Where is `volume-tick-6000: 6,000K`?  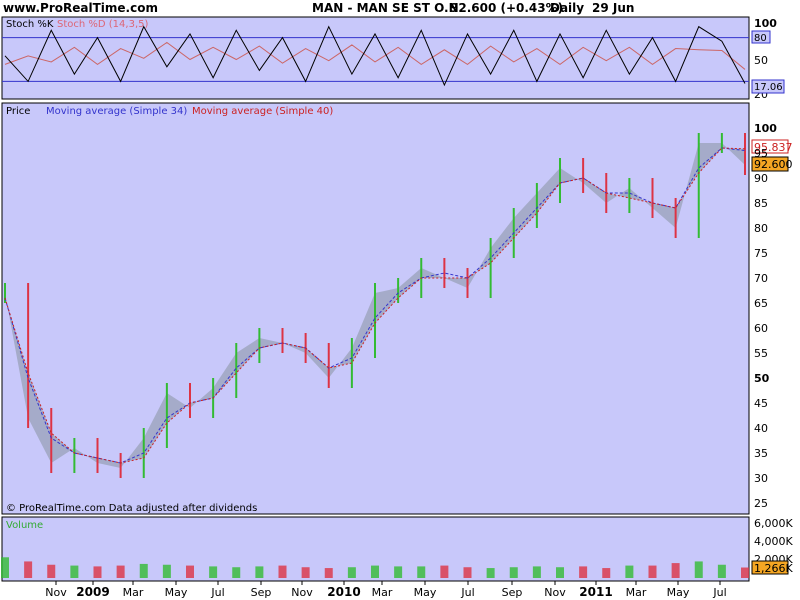 volume-tick-6000: 6,000K is located at coordinates (773, 523).